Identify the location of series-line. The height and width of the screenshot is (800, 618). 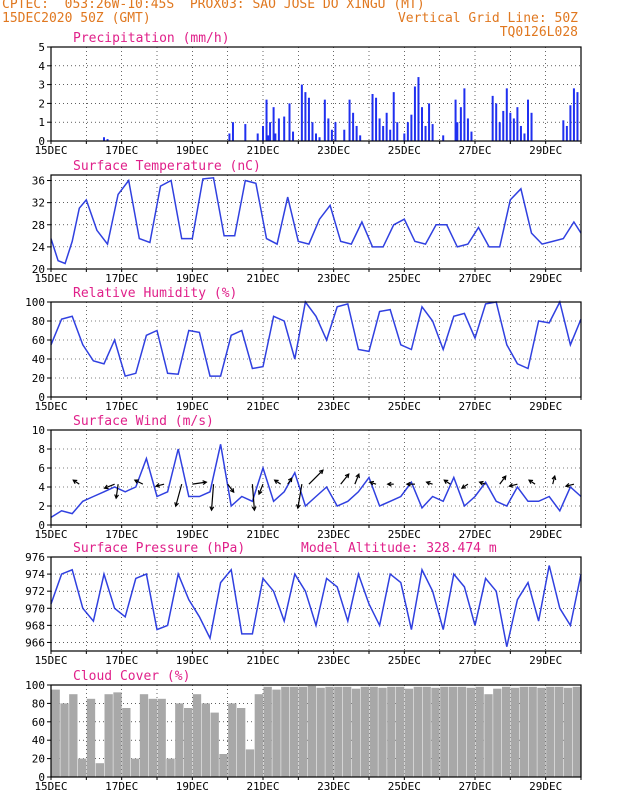
(316, 481).